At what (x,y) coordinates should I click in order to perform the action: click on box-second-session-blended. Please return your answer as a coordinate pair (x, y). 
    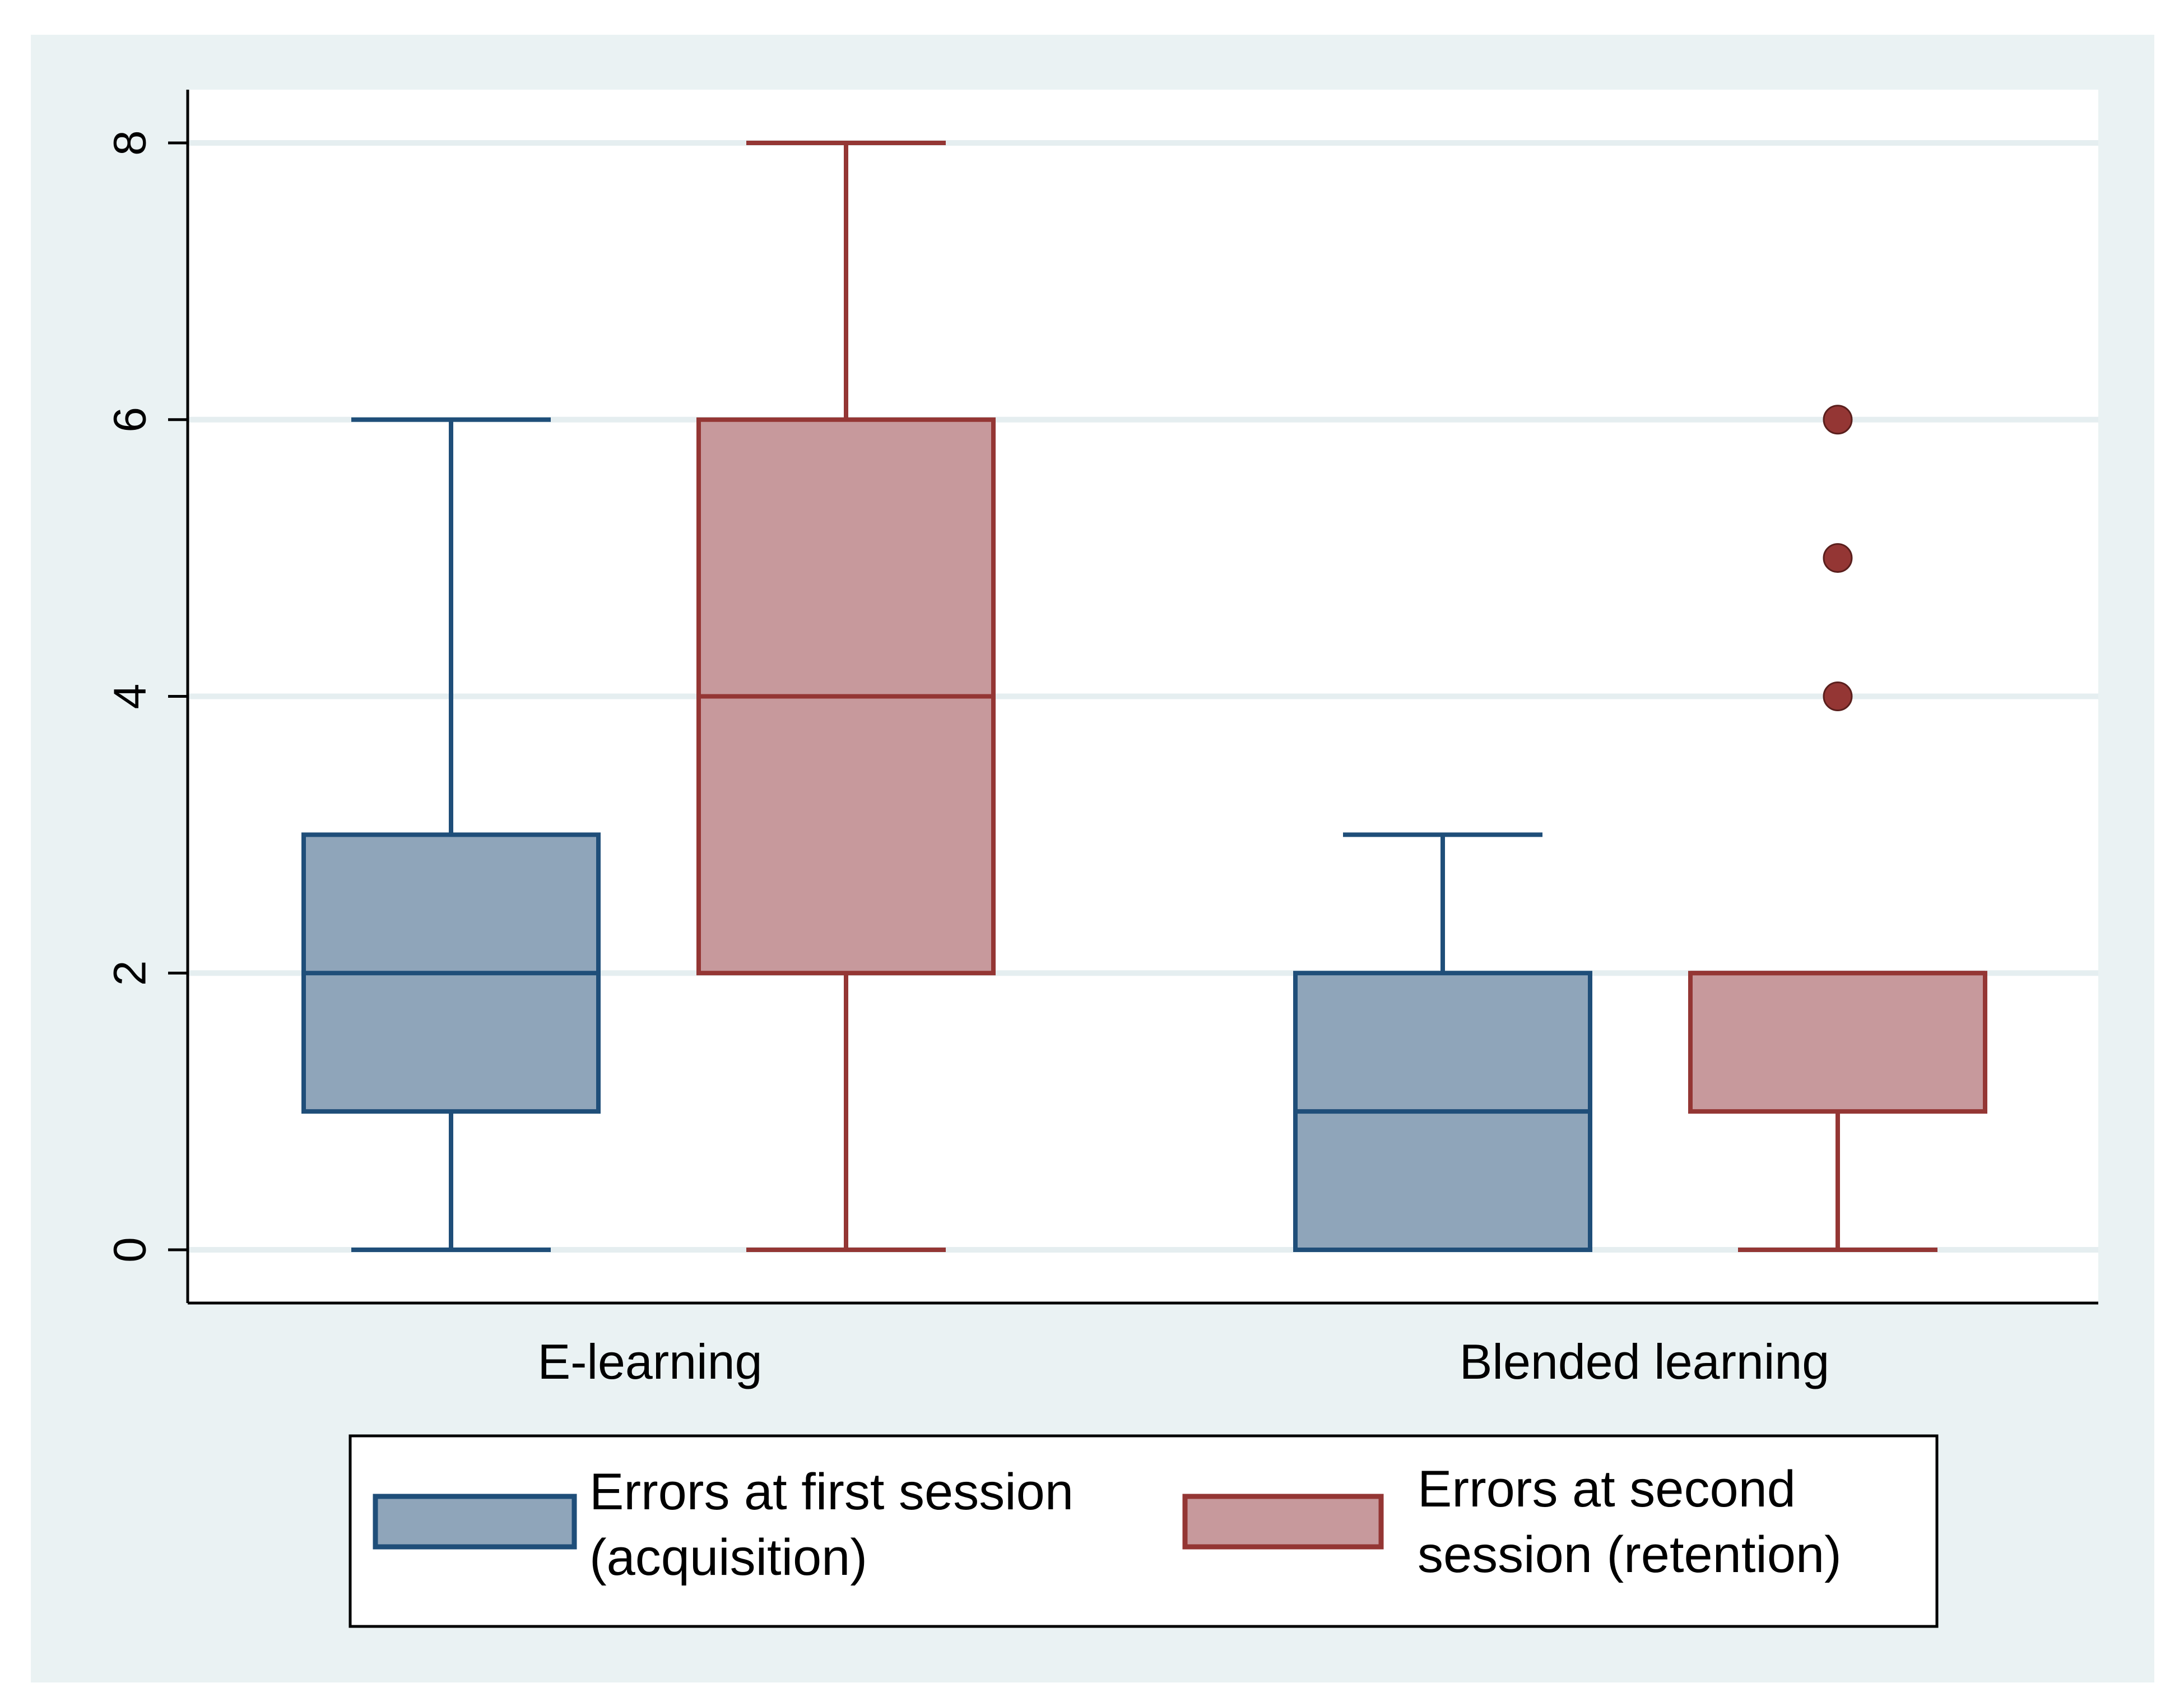
    Looking at the image, I should click on (1838, 1042).